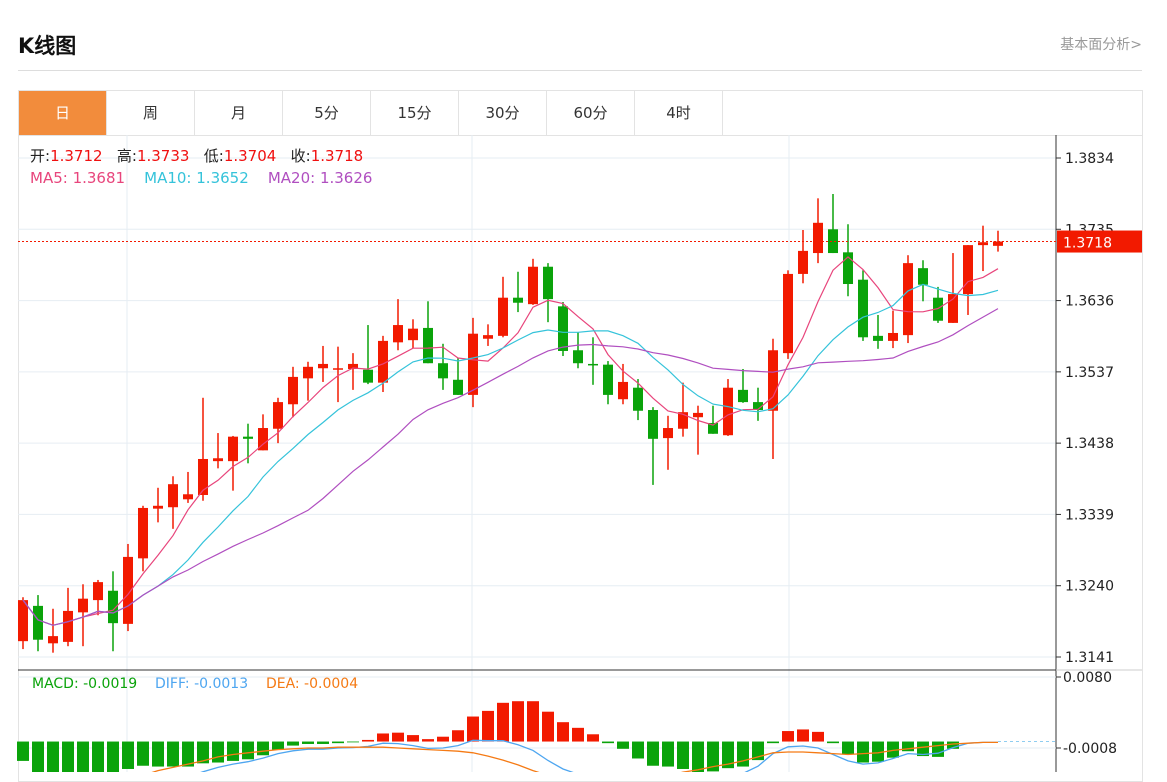 The width and height of the screenshot is (1167, 782). What do you see at coordinates (201, 684) in the screenshot?
I see `diff-legend: DIFF: -0.0013` at bounding box center [201, 684].